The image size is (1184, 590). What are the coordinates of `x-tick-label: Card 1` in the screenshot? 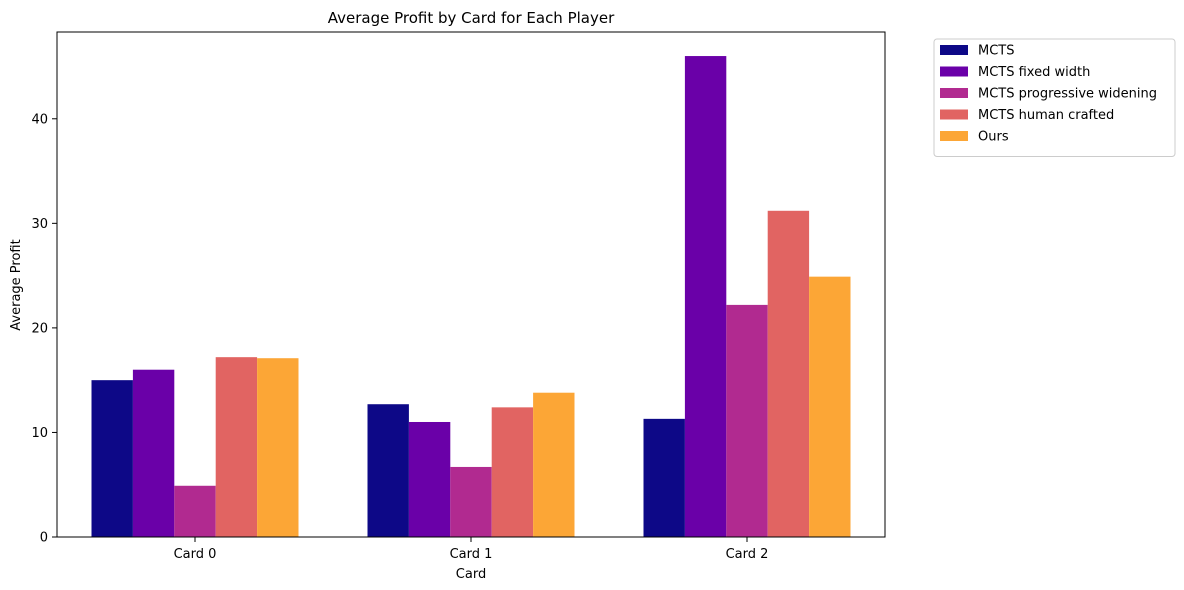 It's located at (471, 554).